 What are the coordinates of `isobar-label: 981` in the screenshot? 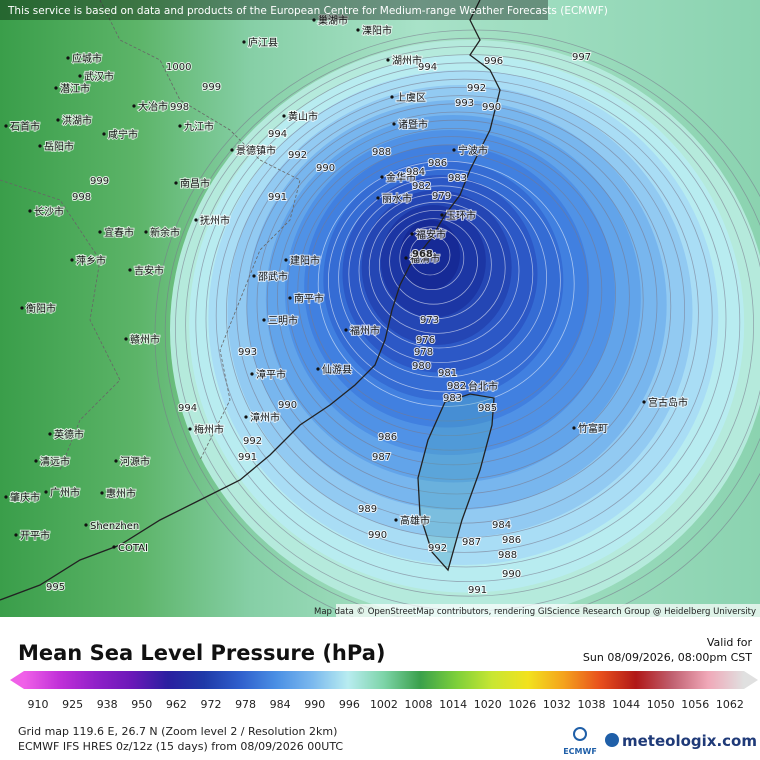 It's located at (447, 373).